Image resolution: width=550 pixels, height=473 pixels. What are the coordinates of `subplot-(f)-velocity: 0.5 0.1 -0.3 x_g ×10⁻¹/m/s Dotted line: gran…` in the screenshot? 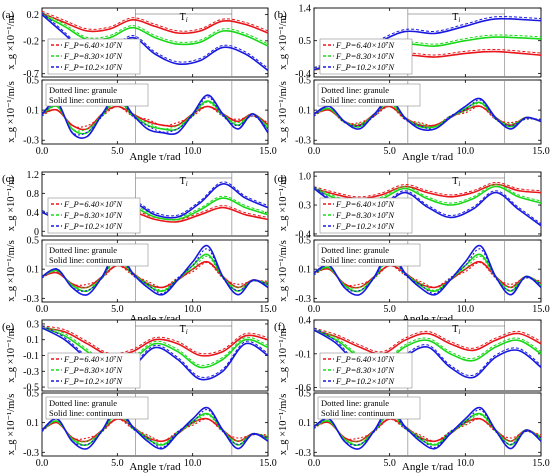 It's located at (414, 431).